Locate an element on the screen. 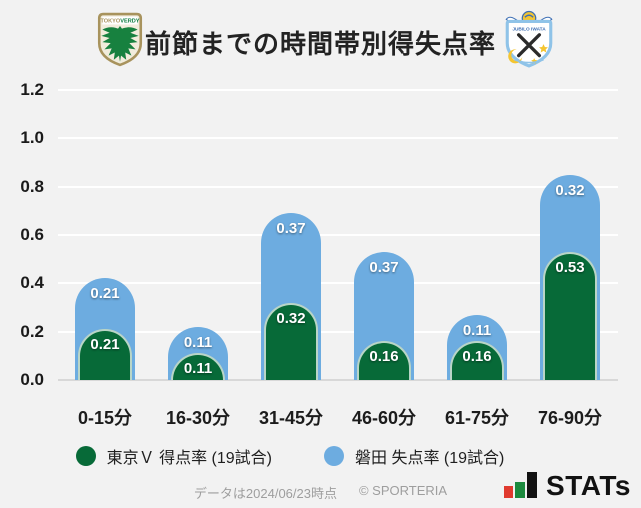 The width and height of the screenshot is (641, 508). tokyo-verdy-crest-icon: TOKYOVERDY is located at coordinates (120, 39).